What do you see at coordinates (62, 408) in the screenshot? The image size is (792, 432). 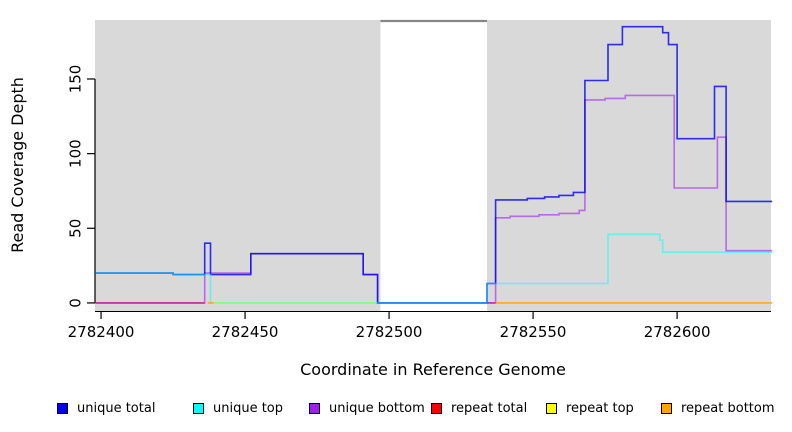 I see `legend-swatch-unique-total` at bounding box center [62, 408].